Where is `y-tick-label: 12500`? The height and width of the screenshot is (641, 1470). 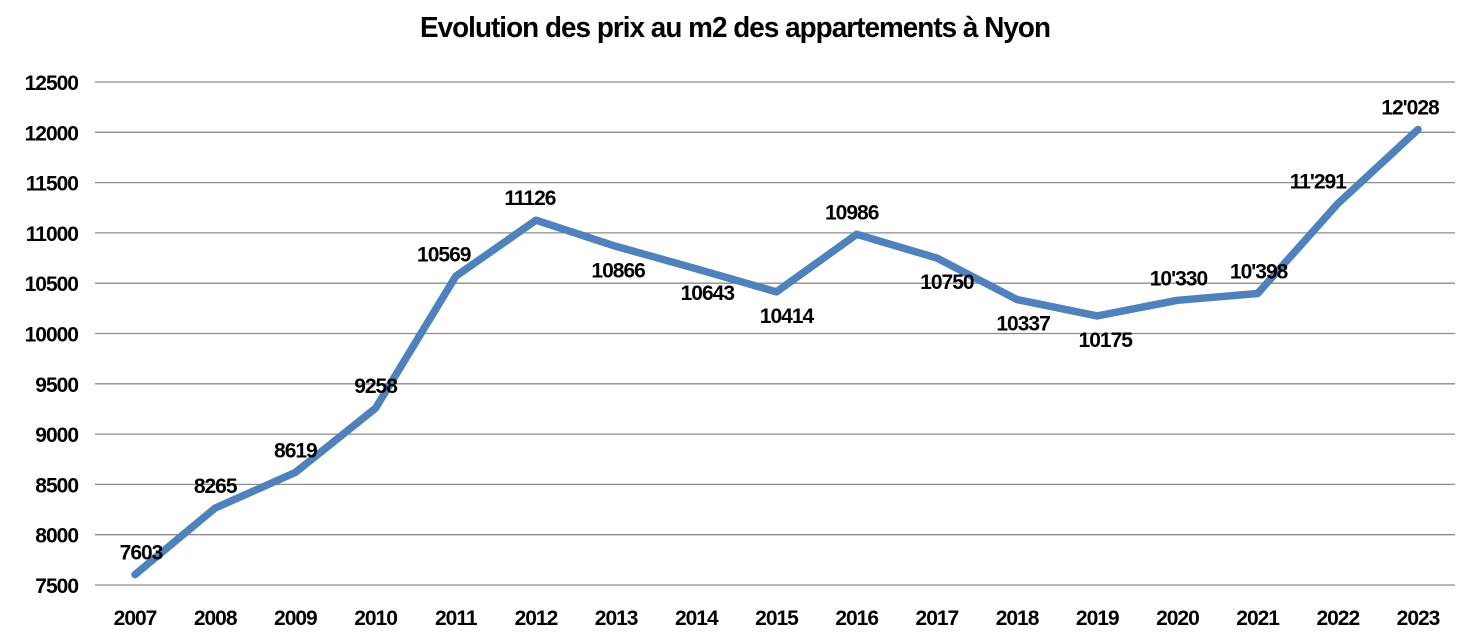
y-tick-label: 12500 is located at coordinates (52, 83).